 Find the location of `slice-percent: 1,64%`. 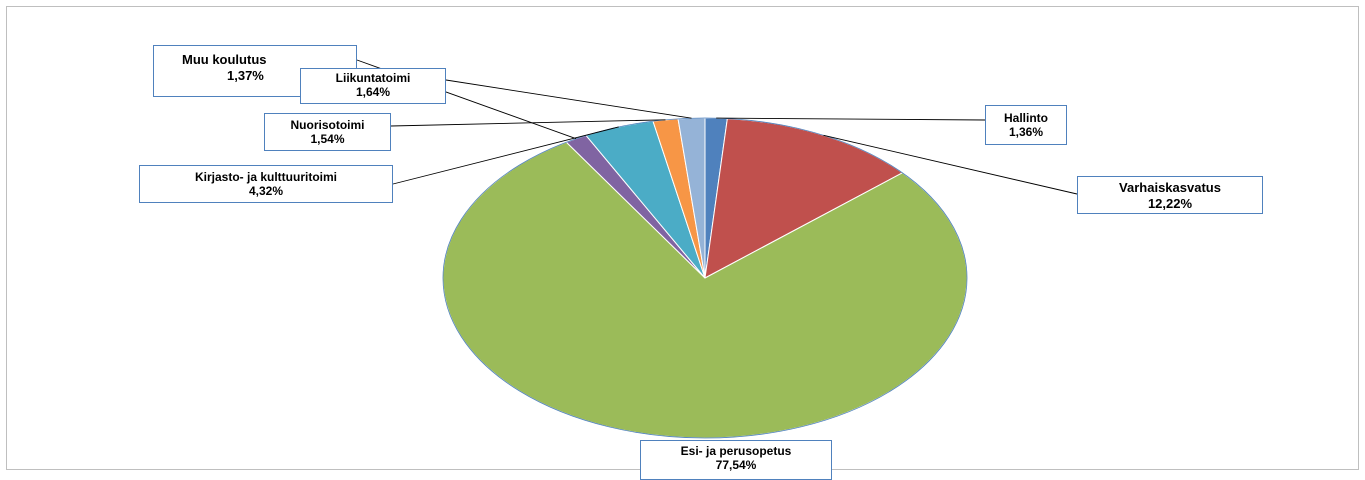

slice-percent: 1,64% is located at coordinates (373, 92).